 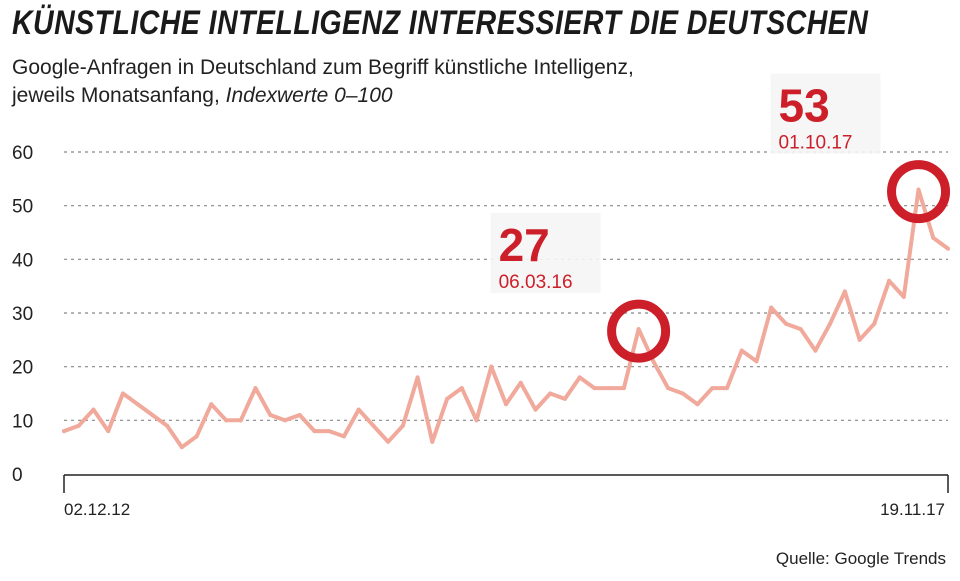 What do you see at coordinates (97, 509) in the screenshot?
I see `x-tick-label: 02.12.12` at bounding box center [97, 509].